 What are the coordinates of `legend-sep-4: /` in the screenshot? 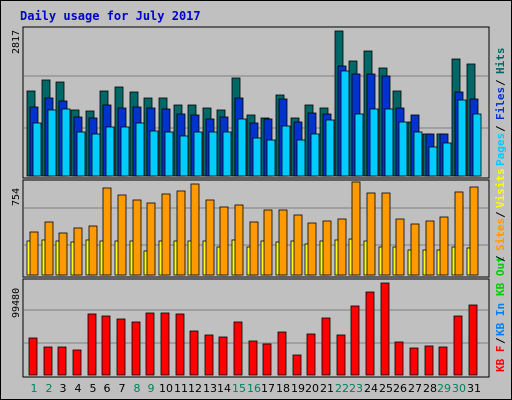 It's located at (500, 214).